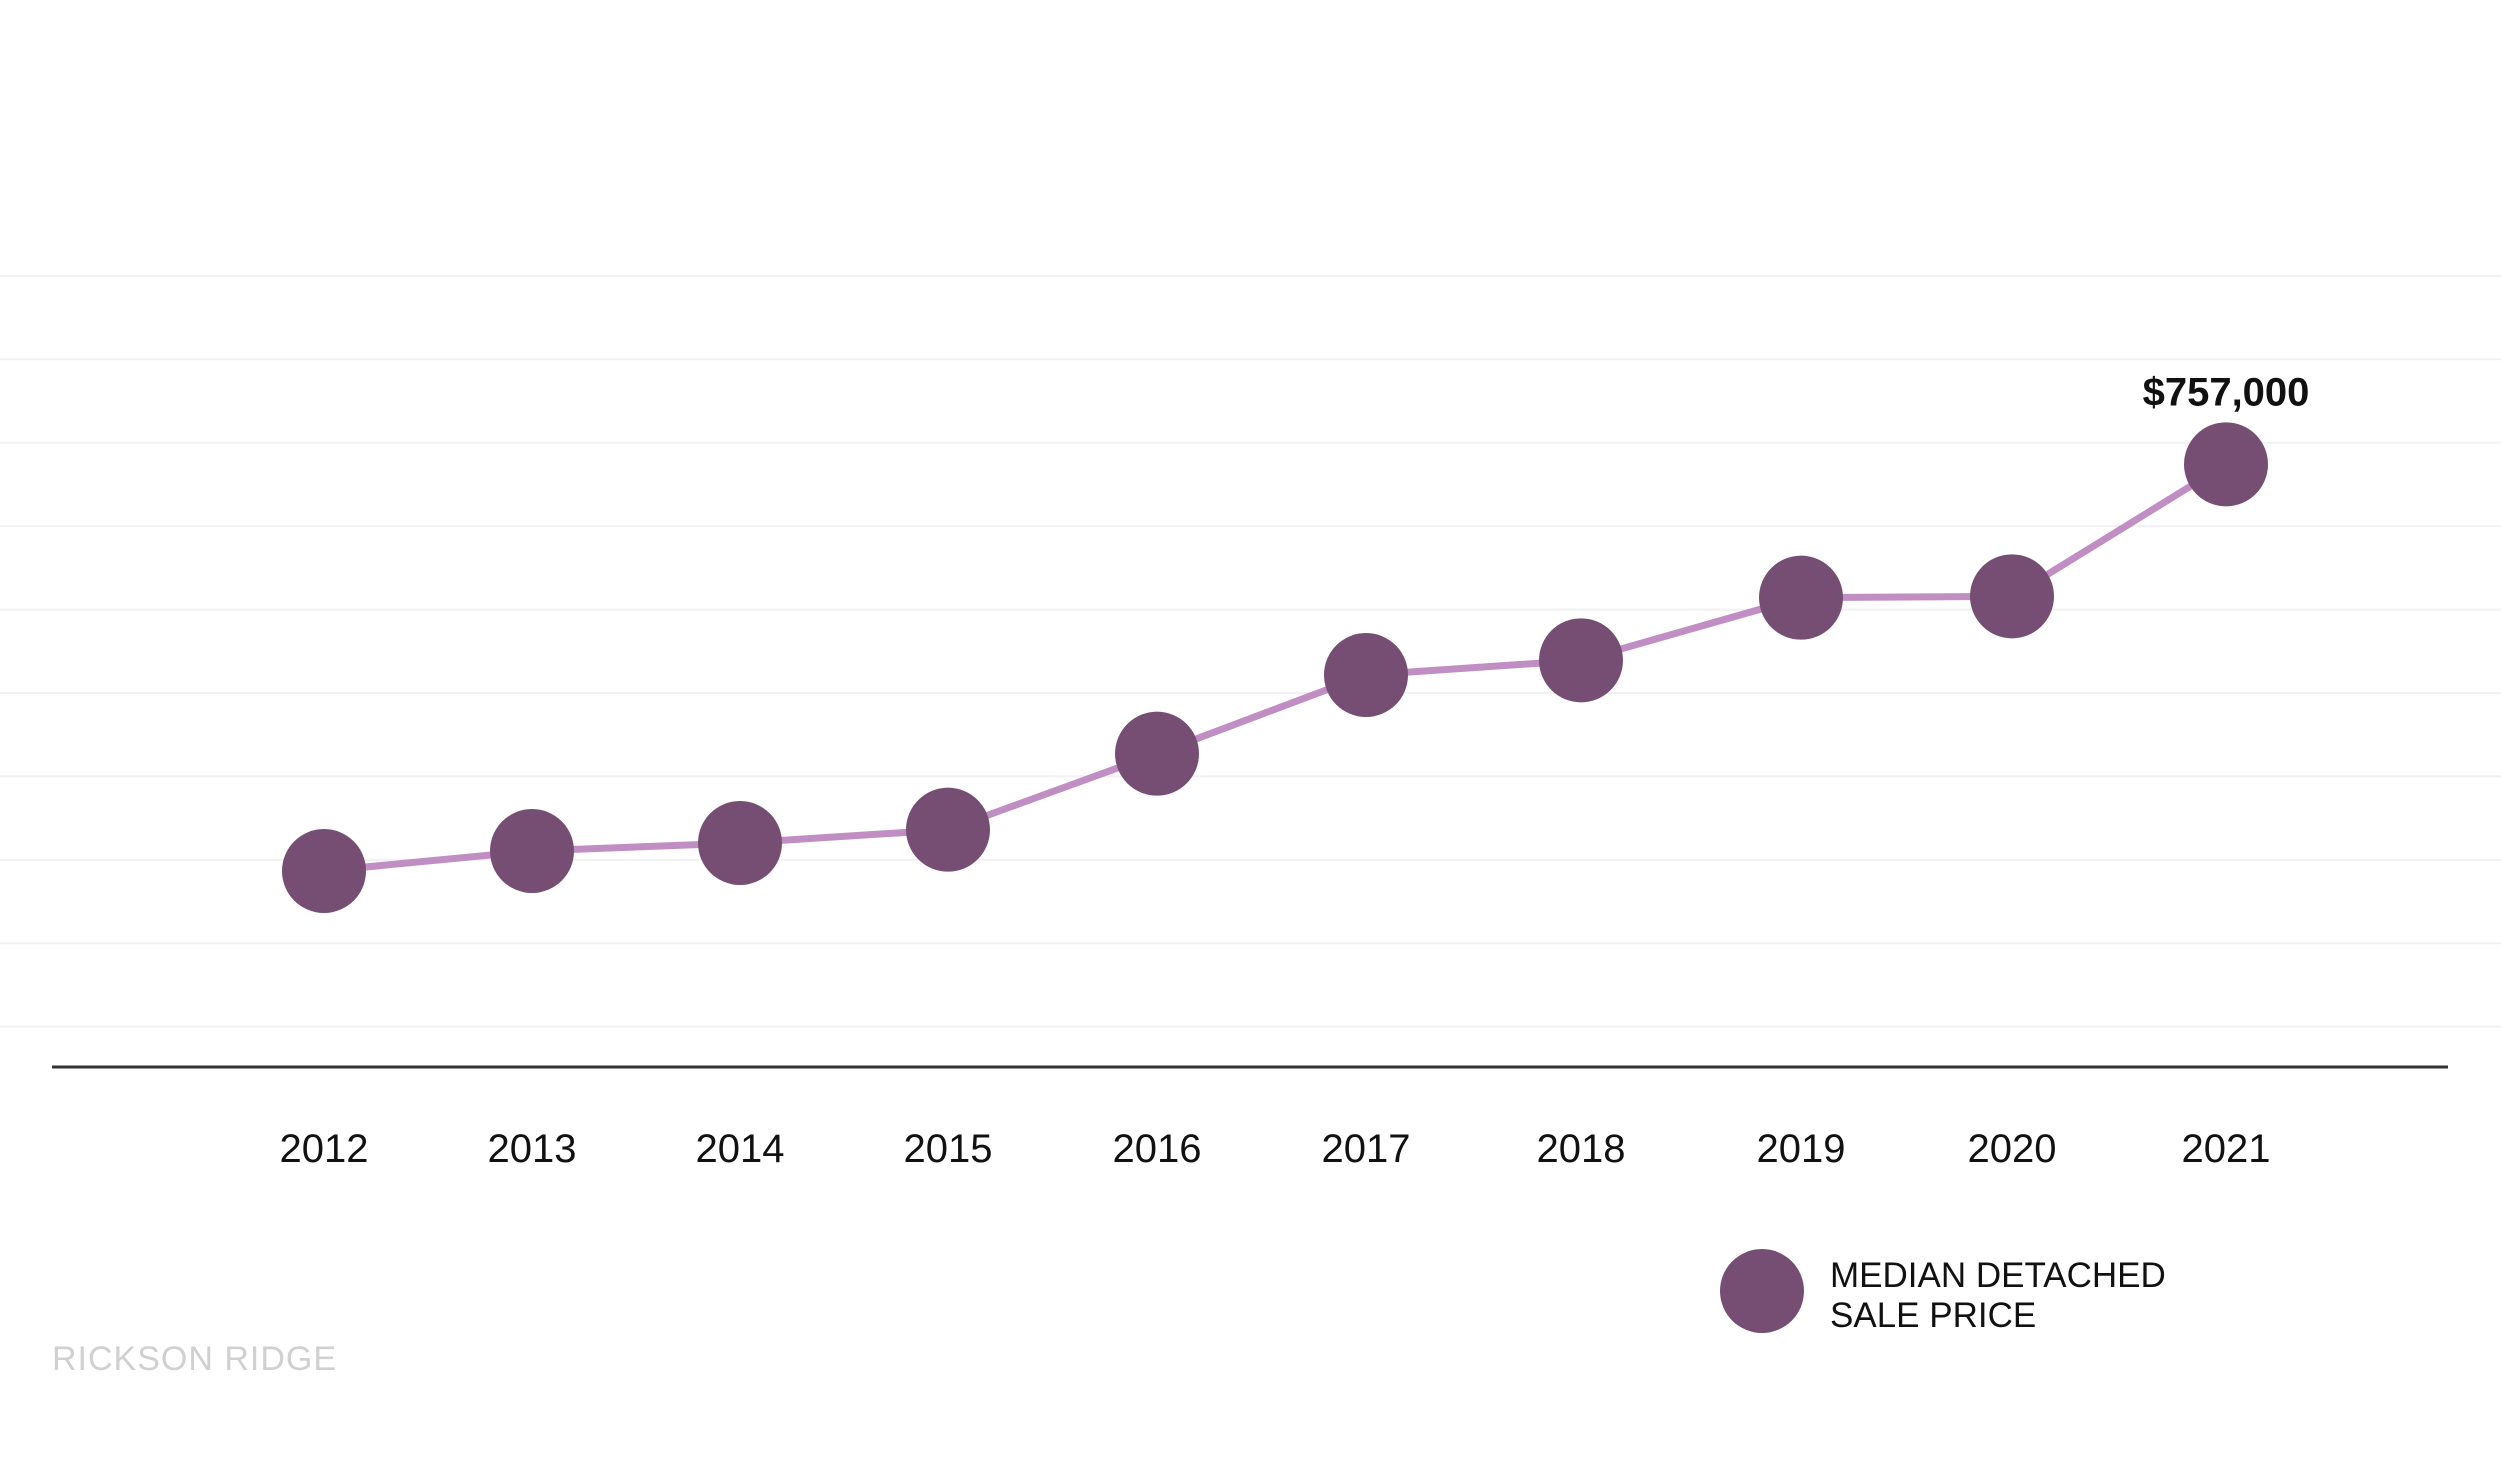 The width and height of the screenshot is (2501, 1459). What do you see at coordinates (740, 843) in the screenshot?
I see `data-point-2014` at bounding box center [740, 843].